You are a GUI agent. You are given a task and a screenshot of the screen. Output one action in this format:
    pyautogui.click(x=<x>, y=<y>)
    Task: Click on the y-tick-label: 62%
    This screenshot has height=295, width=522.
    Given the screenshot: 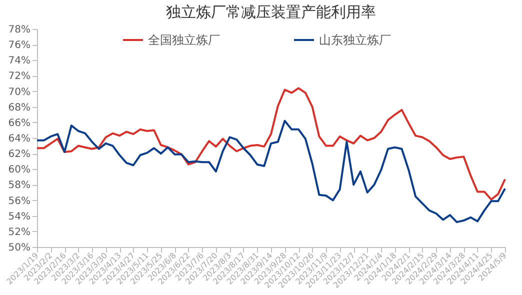 What is the action you would take?
    pyautogui.click(x=19, y=154)
    